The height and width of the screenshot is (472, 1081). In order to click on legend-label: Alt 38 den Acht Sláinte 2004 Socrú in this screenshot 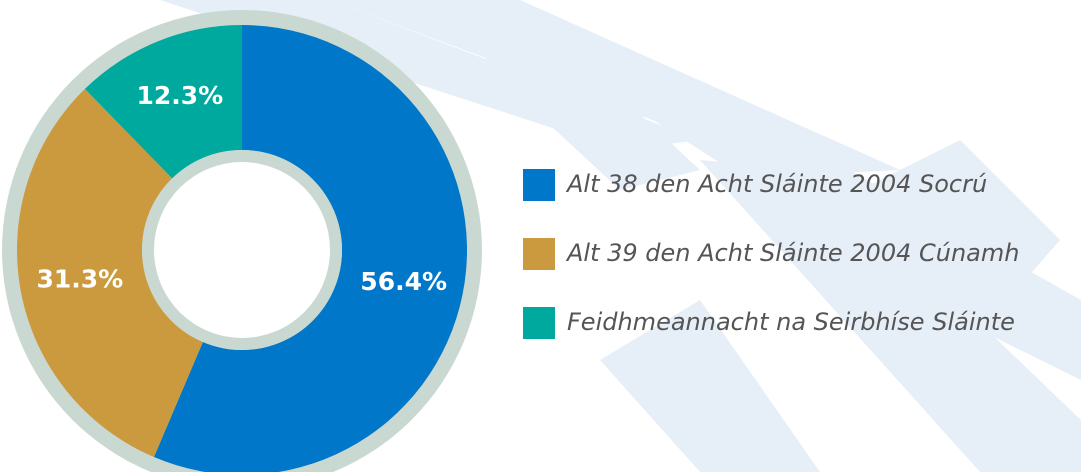, I will do `click(776, 184)`.